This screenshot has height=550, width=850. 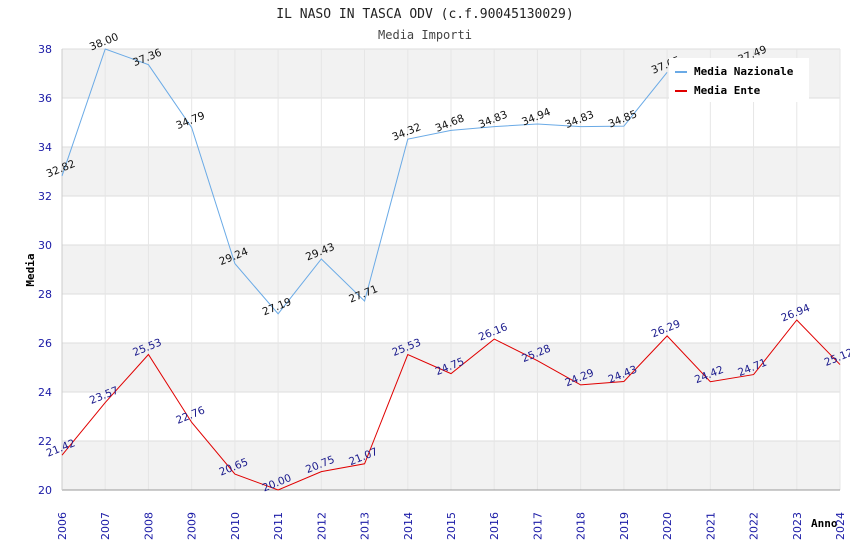 I want to click on y-tick-label: 20, so click(x=45, y=490).